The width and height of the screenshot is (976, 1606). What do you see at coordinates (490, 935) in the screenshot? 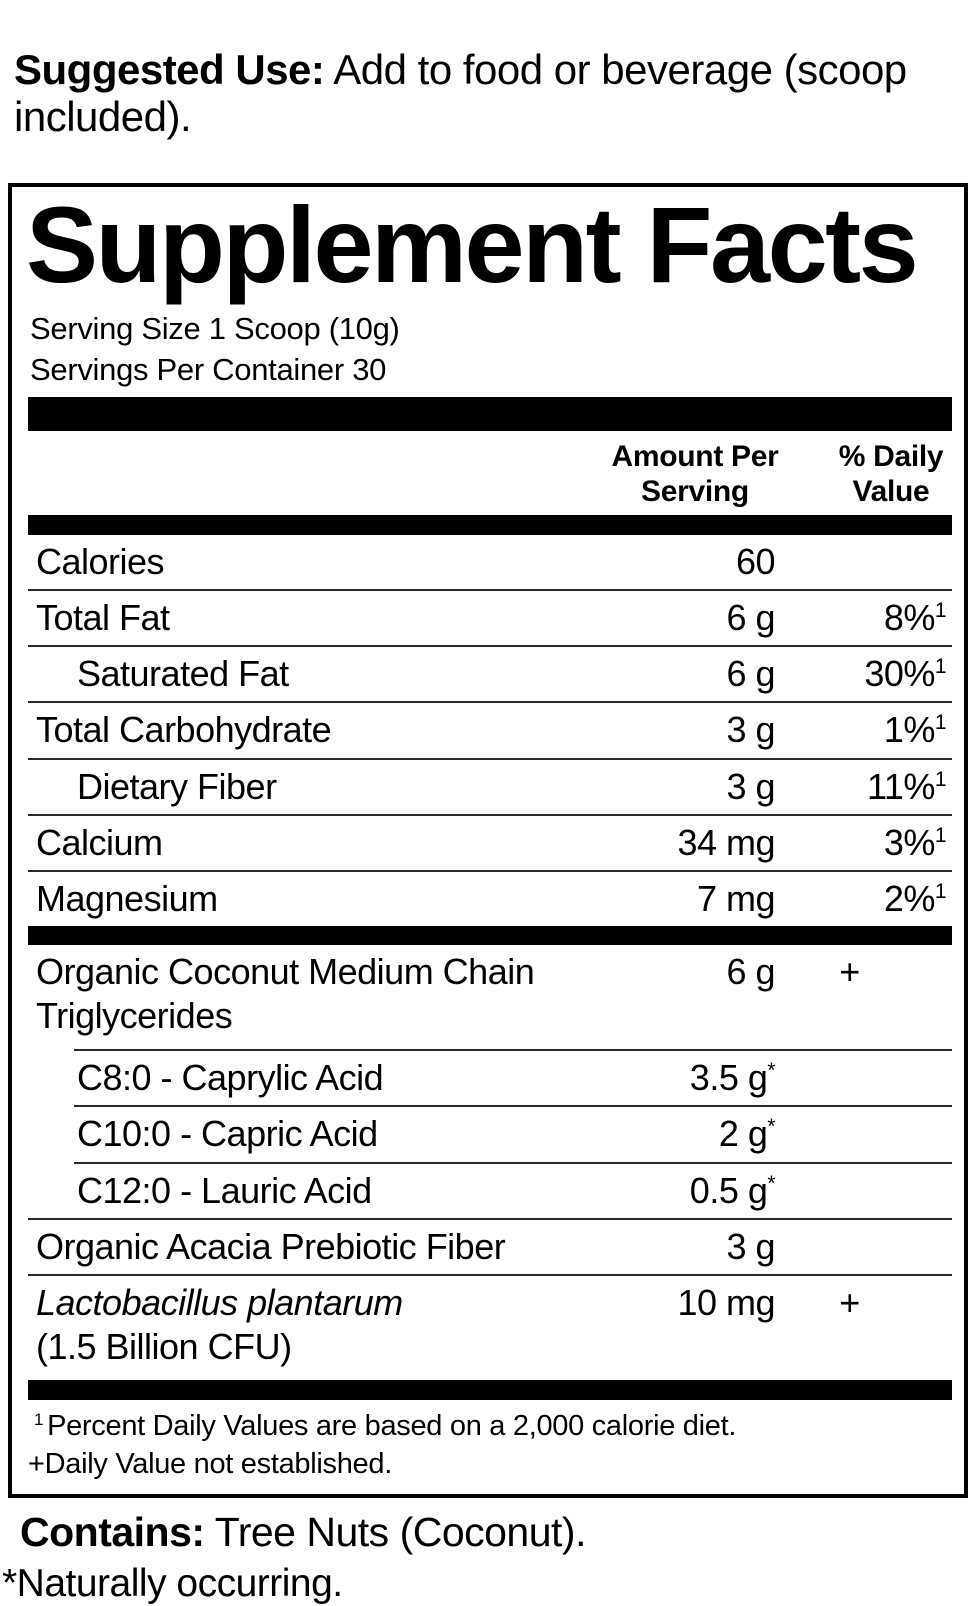
I see `section-bar-middle` at bounding box center [490, 935].